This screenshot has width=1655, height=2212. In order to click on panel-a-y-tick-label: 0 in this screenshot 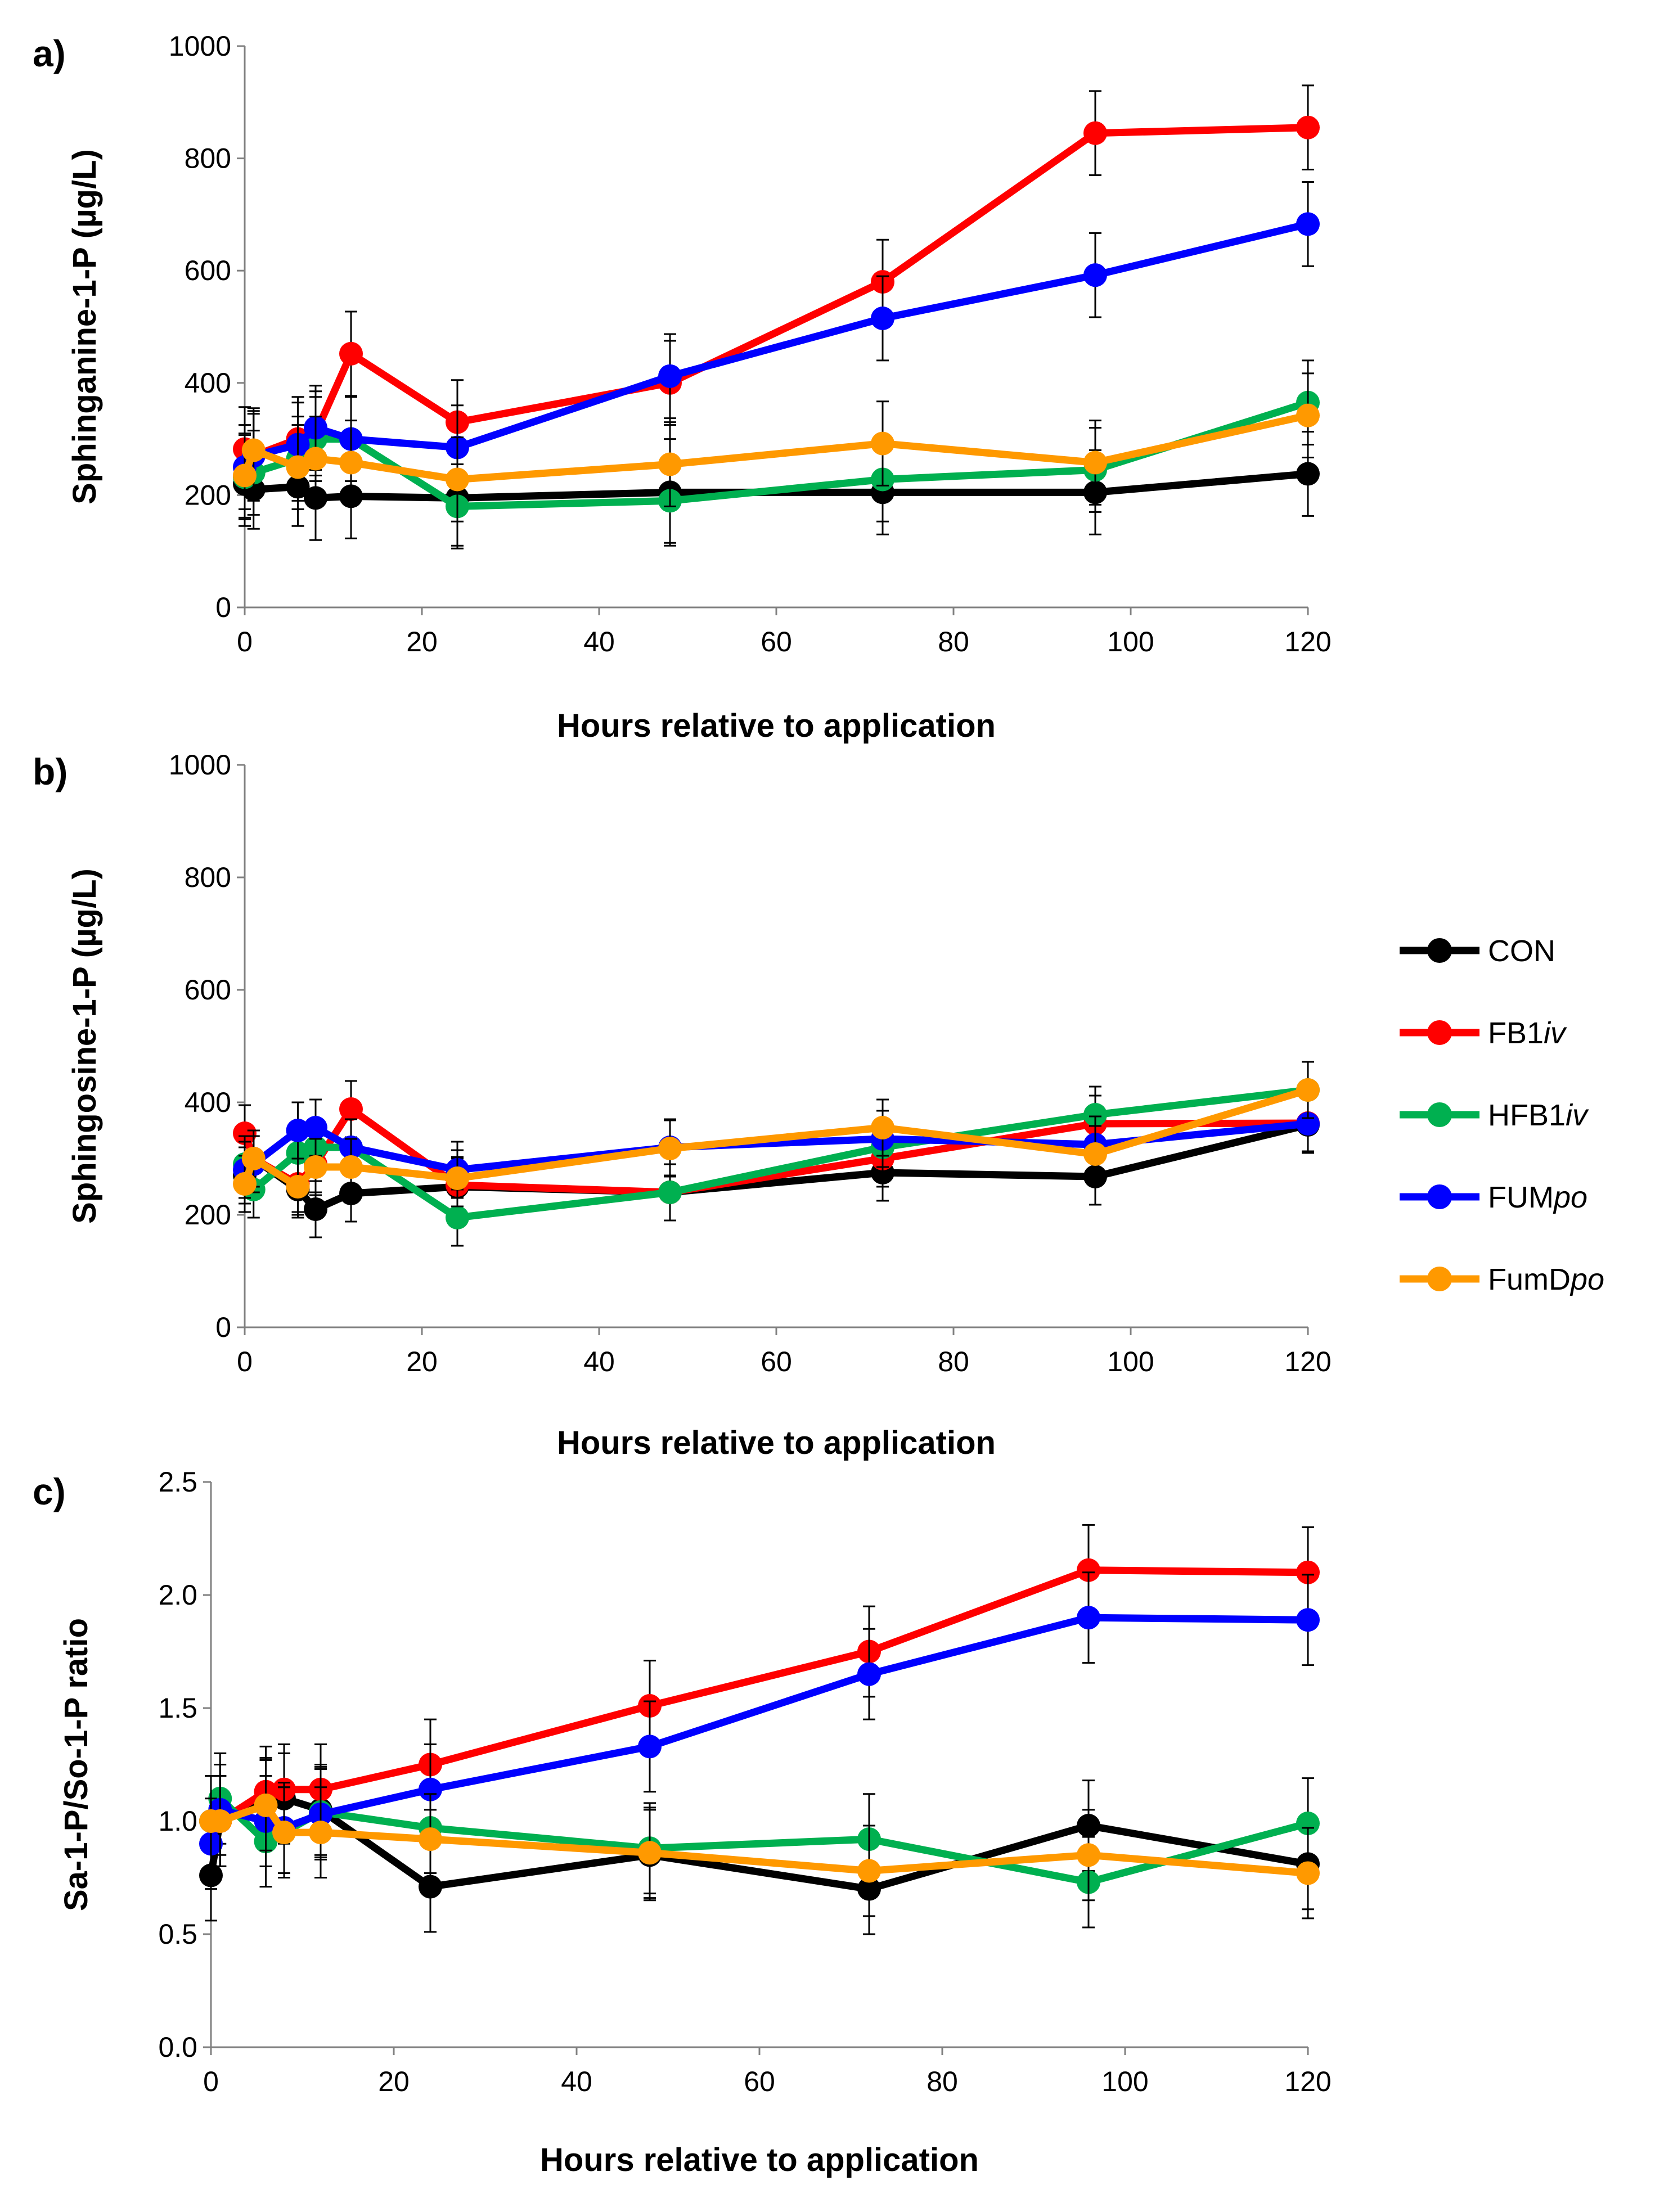, I will do `click(223, 607)`.